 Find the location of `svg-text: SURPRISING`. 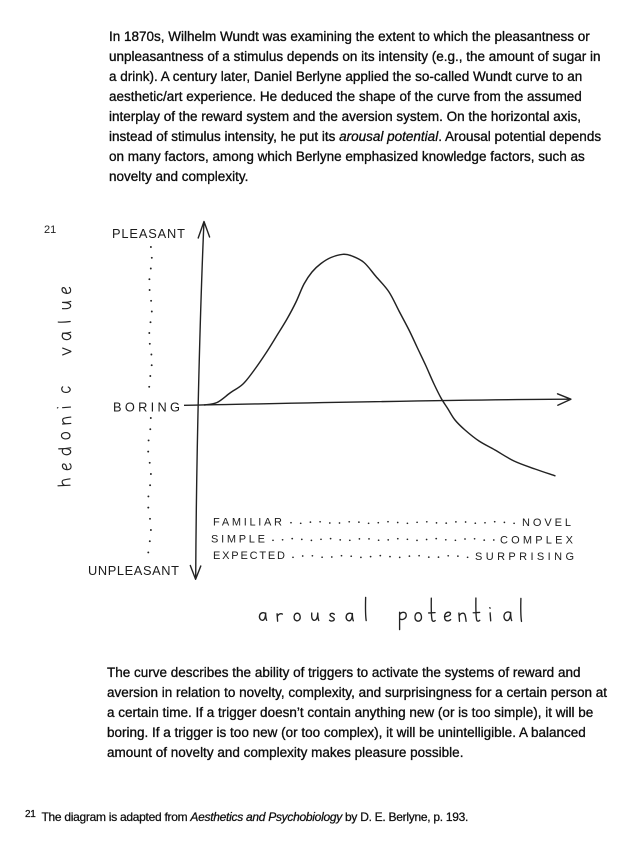

svg-text: SURPRISING is located at coordinates (524, 557).